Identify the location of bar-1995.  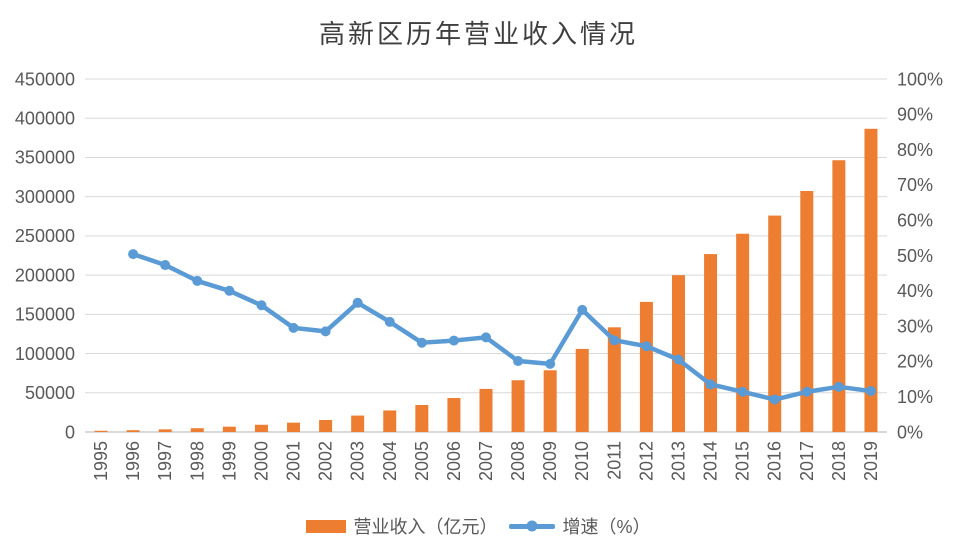
(101, 431).